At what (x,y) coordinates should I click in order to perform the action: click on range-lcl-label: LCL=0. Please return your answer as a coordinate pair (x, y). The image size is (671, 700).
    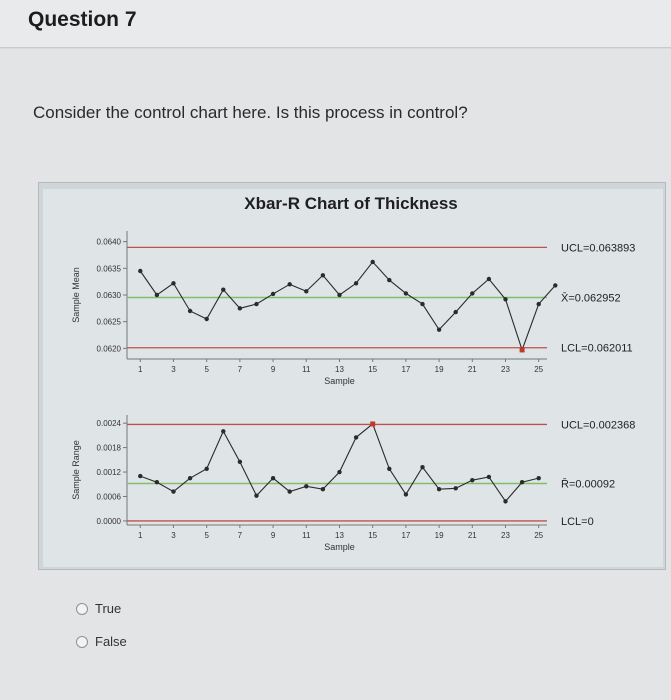
    Looking at the image, I should click on (577, 522).